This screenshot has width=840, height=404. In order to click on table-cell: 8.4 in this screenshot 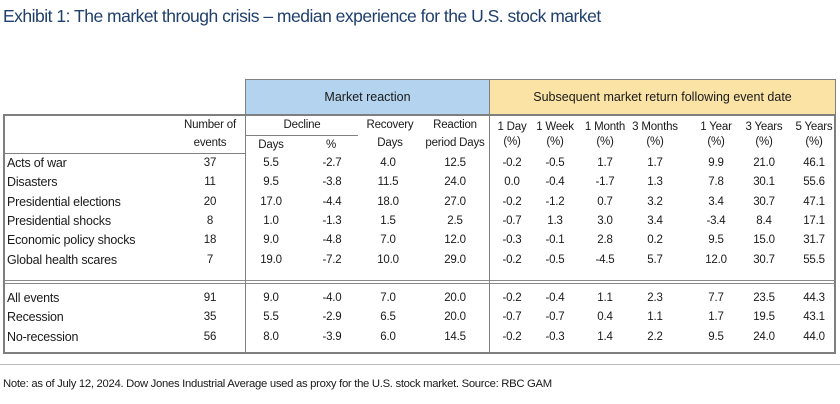, I will do `click(764, 220)`.